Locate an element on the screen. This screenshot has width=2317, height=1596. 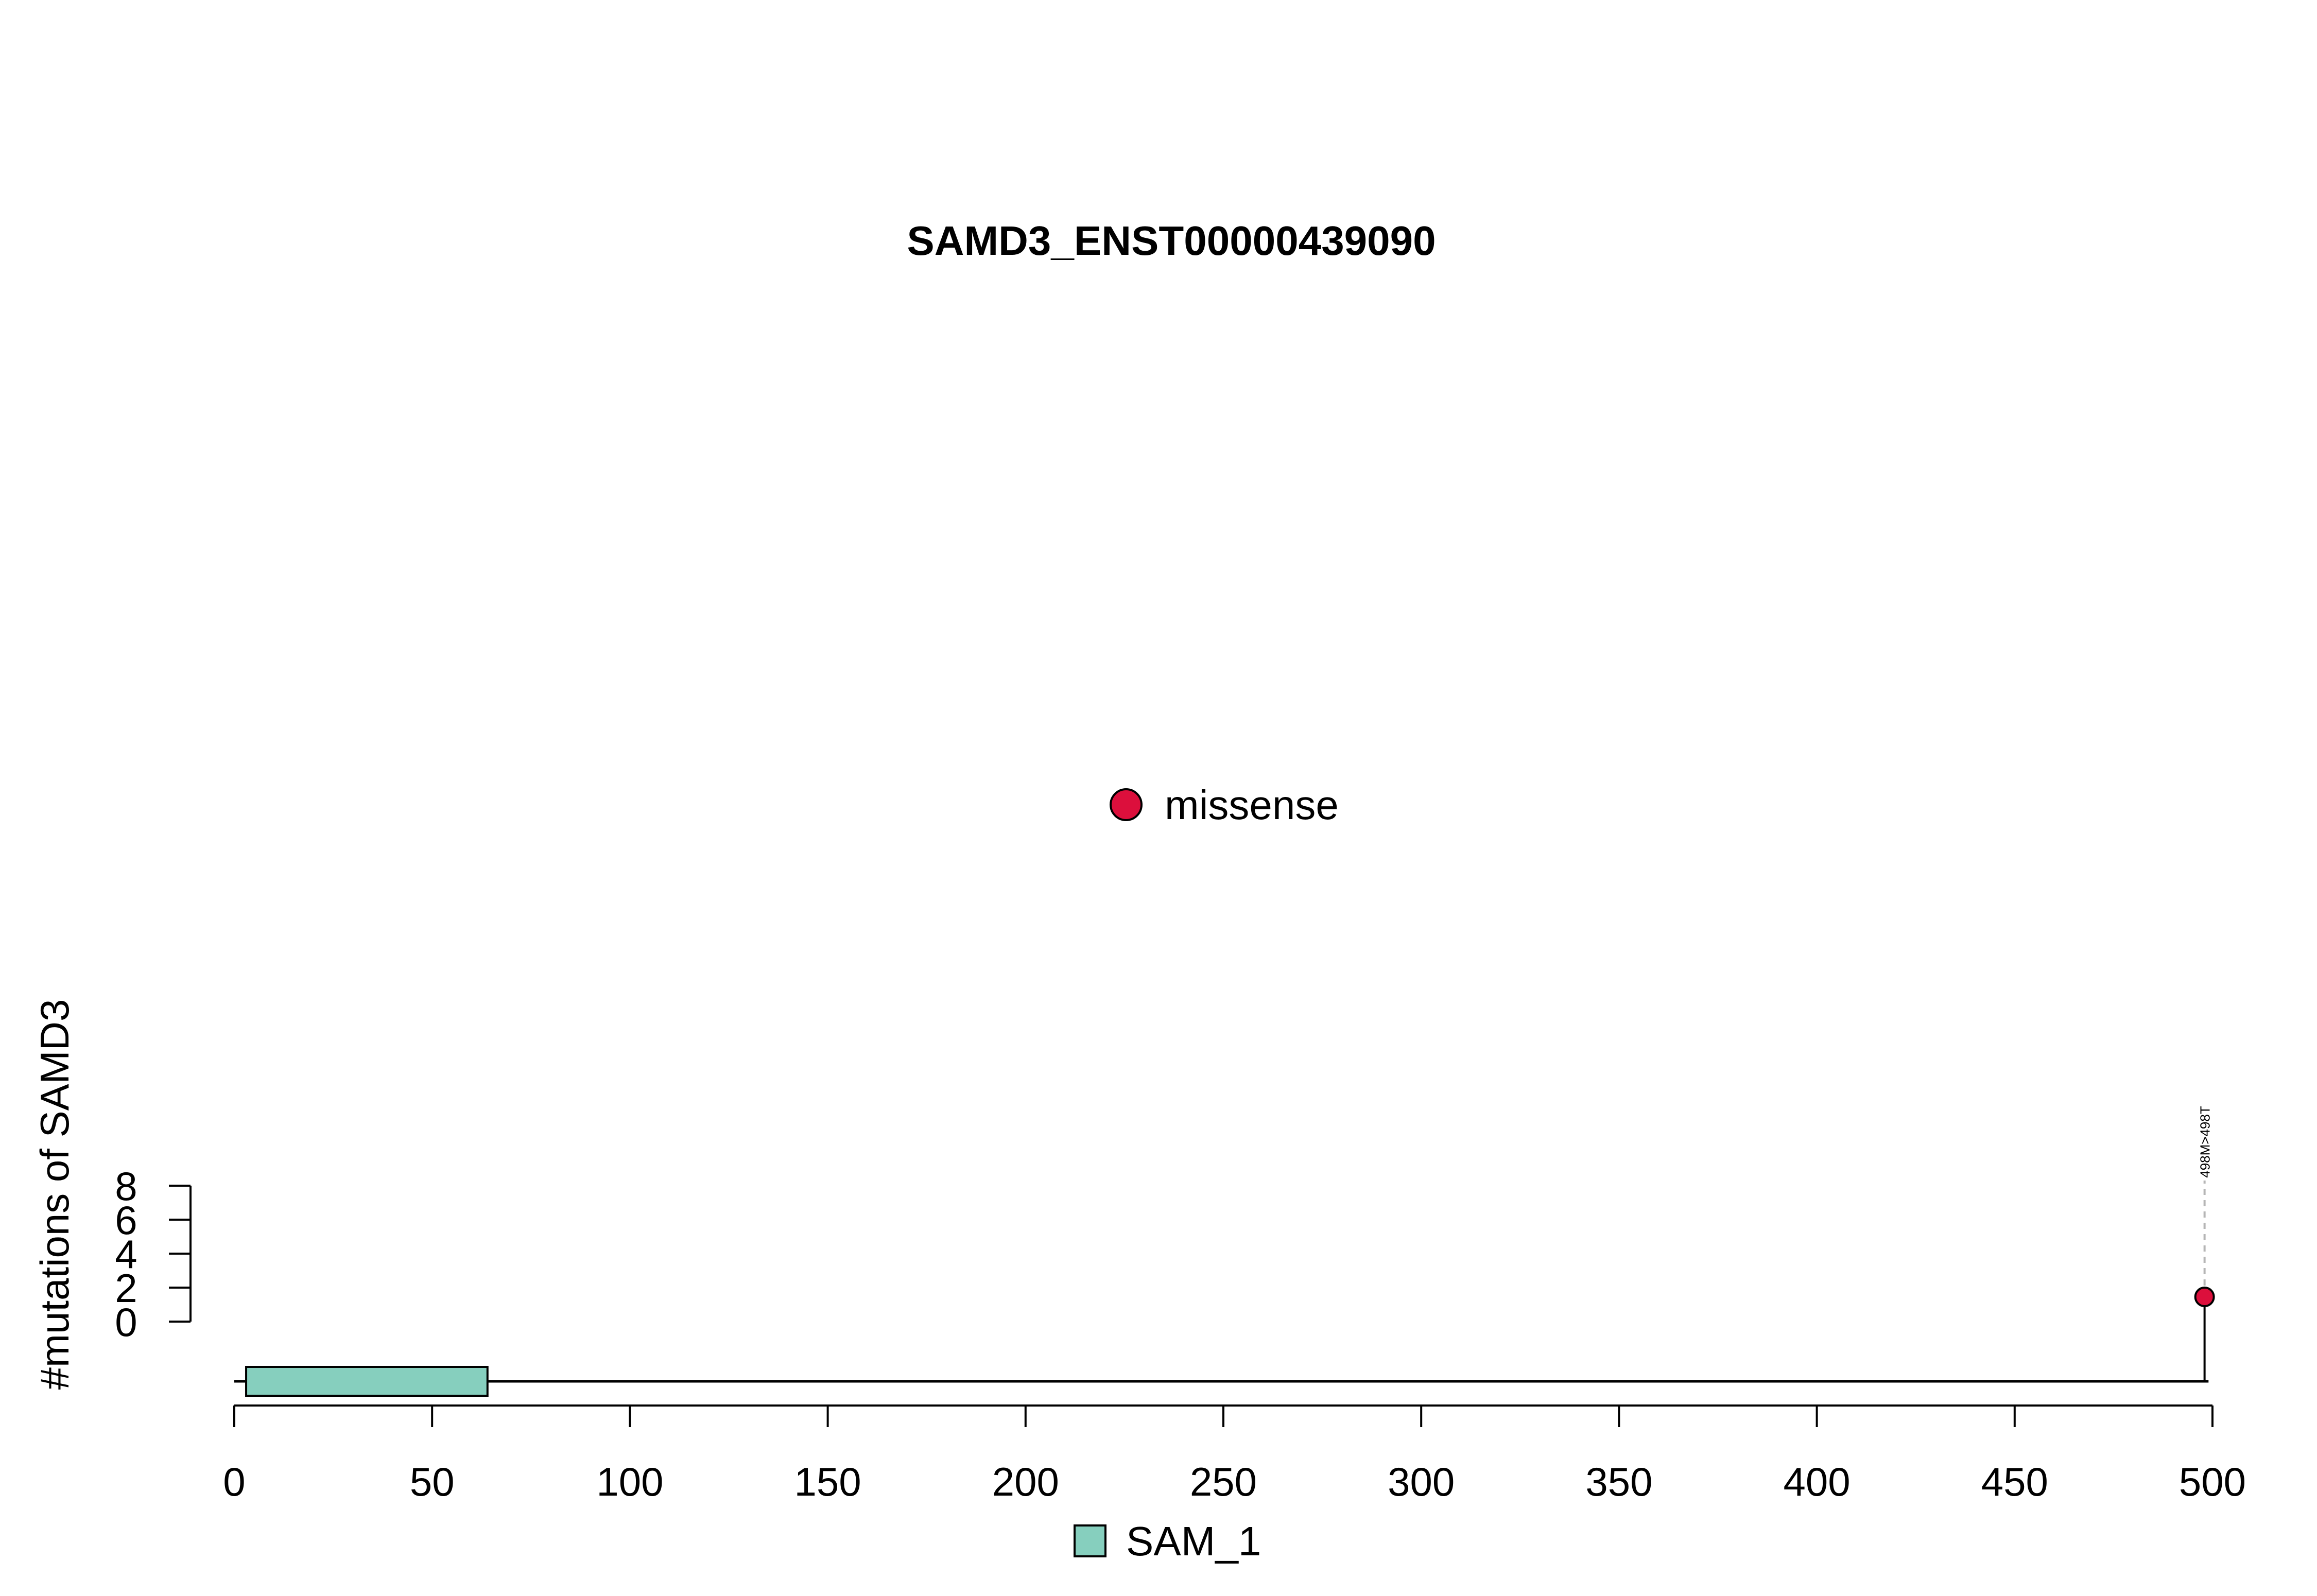
y-tick-label: 8 is located at coordinates (126, 1186).